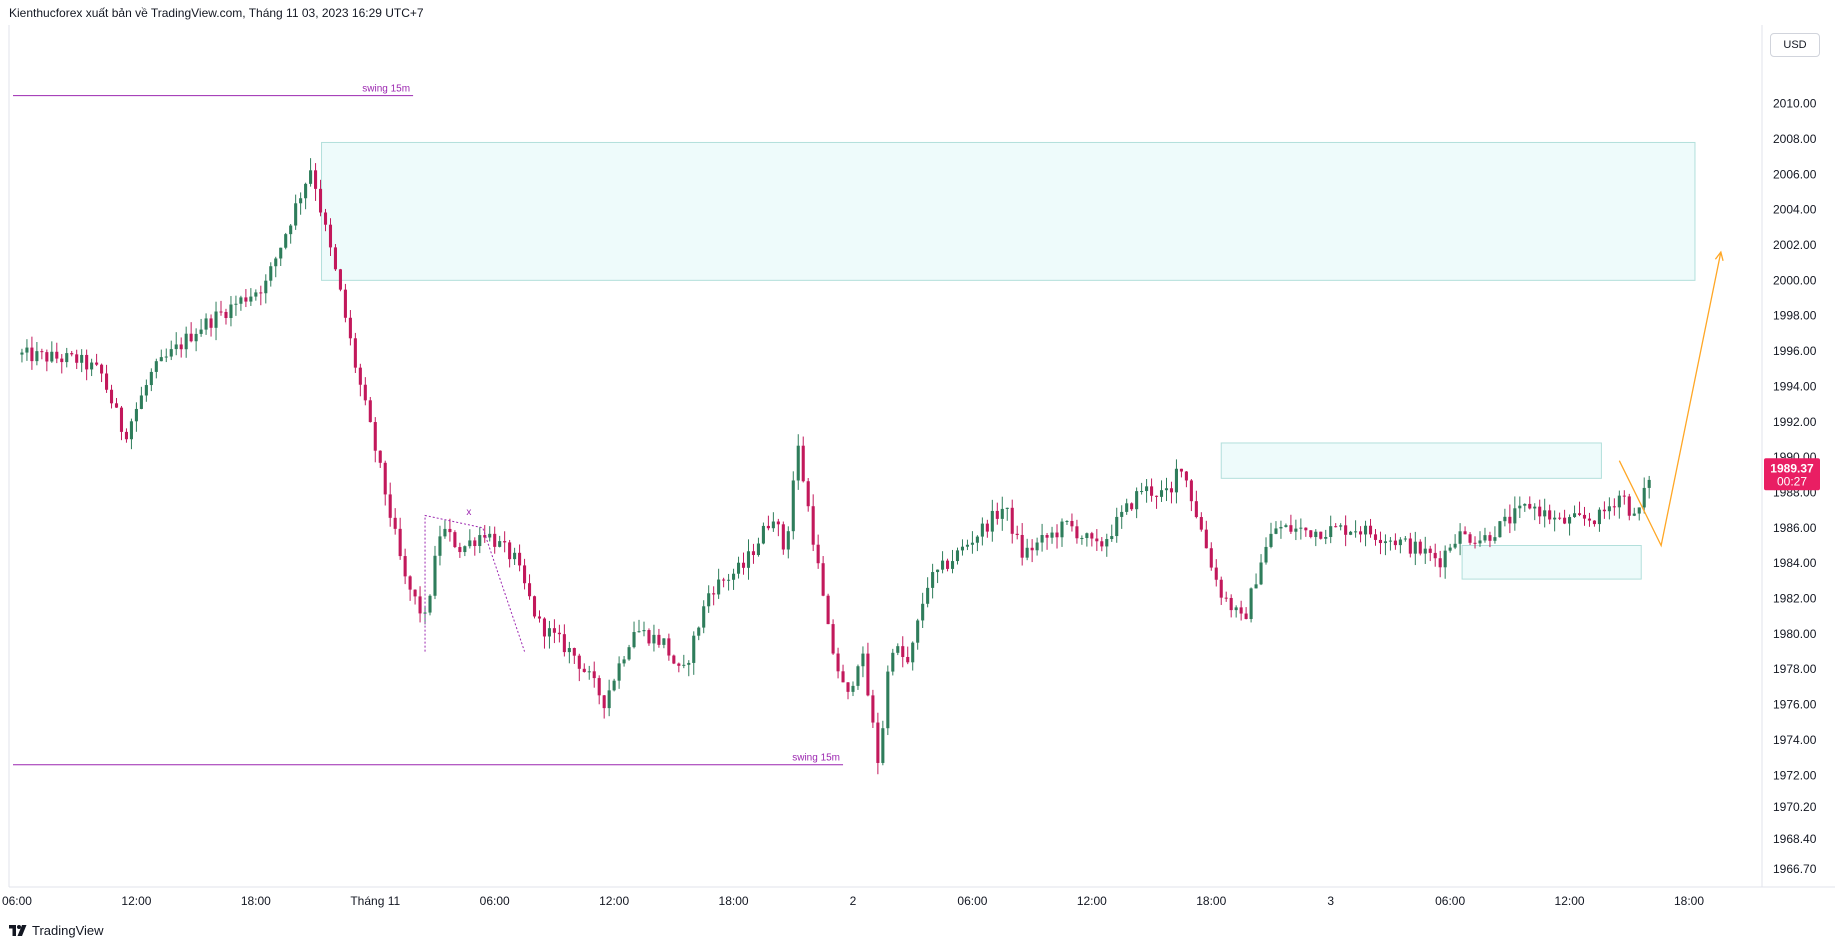 The width and height of the screenshot is (1835, 949). What do you see at coordinates (1689, 901) in the screenshot?
I see `time-tick-label: 18:00` at bounding box center [1689, 901].